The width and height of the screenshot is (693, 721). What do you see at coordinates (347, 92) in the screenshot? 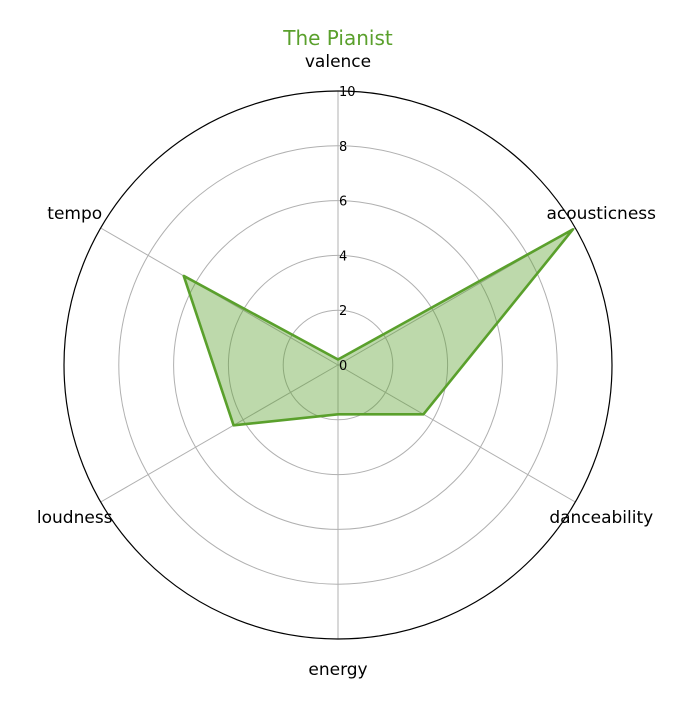
I see `tick-label-10: 10` at bounding box center [347, 92].